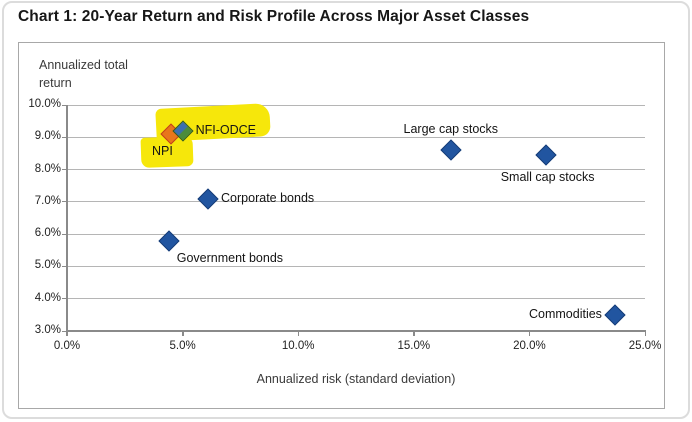 The width and height of the screenshot is (692, 422). What do you see at coordinates (529, 346) in the screenshot?
I see `x-tick-label: 20.0%` at bounding box center [529, 346].